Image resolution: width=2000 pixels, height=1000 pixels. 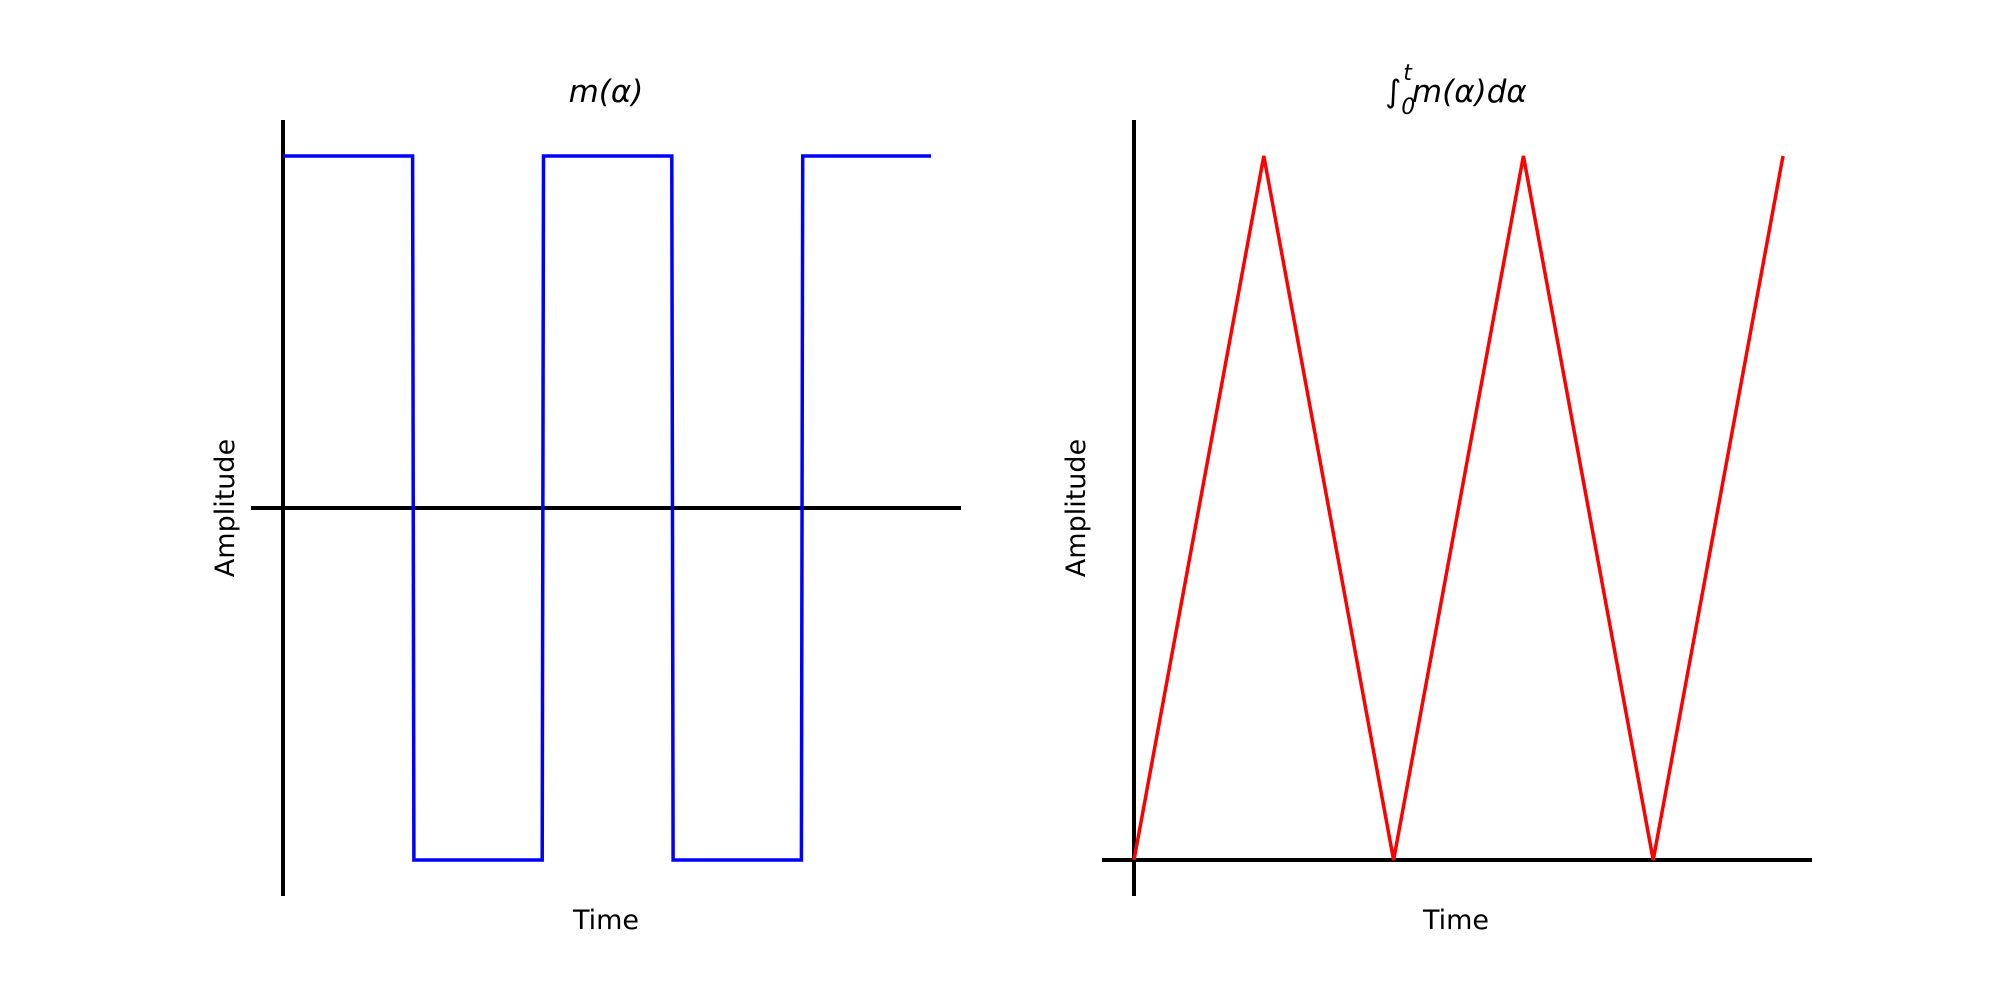 I want to click on right-y-label: Amplitude, so click(x=1076, y=508).